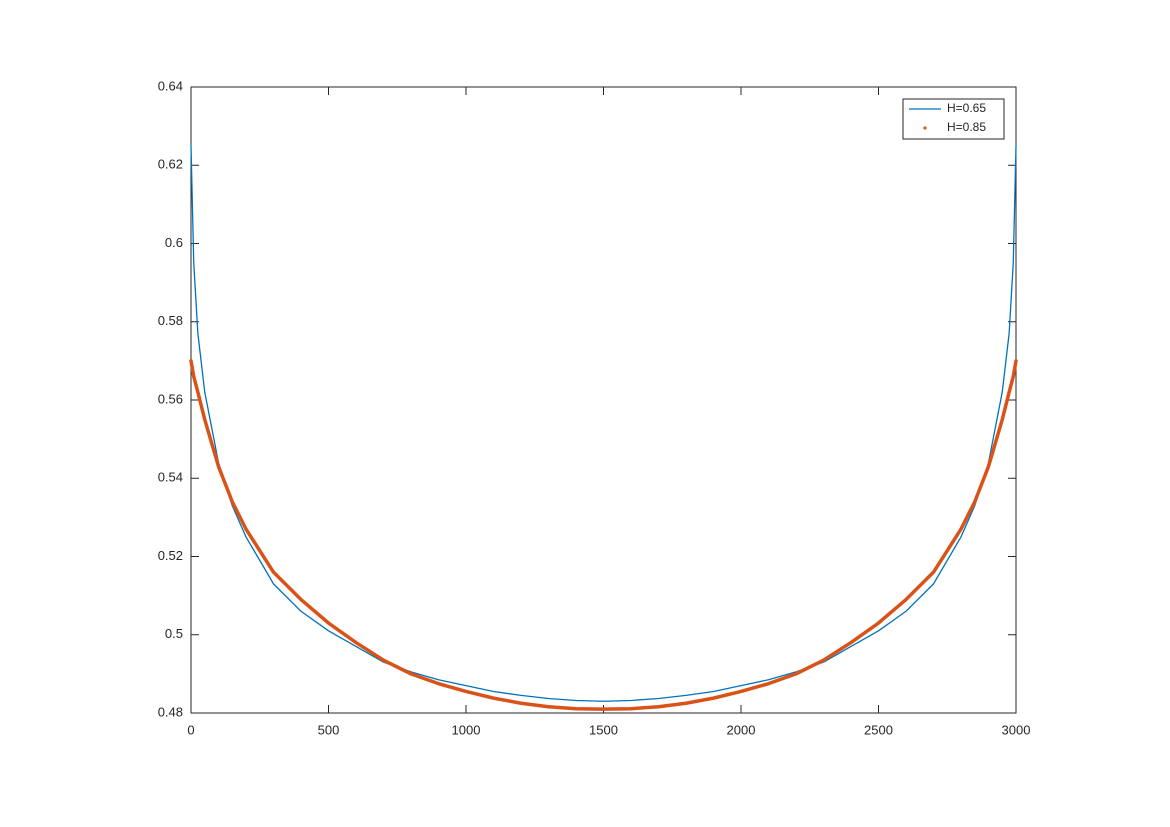  Describe the element at coordinates (170, 555) in the screenshot. I see `y-tick-label: 0.52` at that location.